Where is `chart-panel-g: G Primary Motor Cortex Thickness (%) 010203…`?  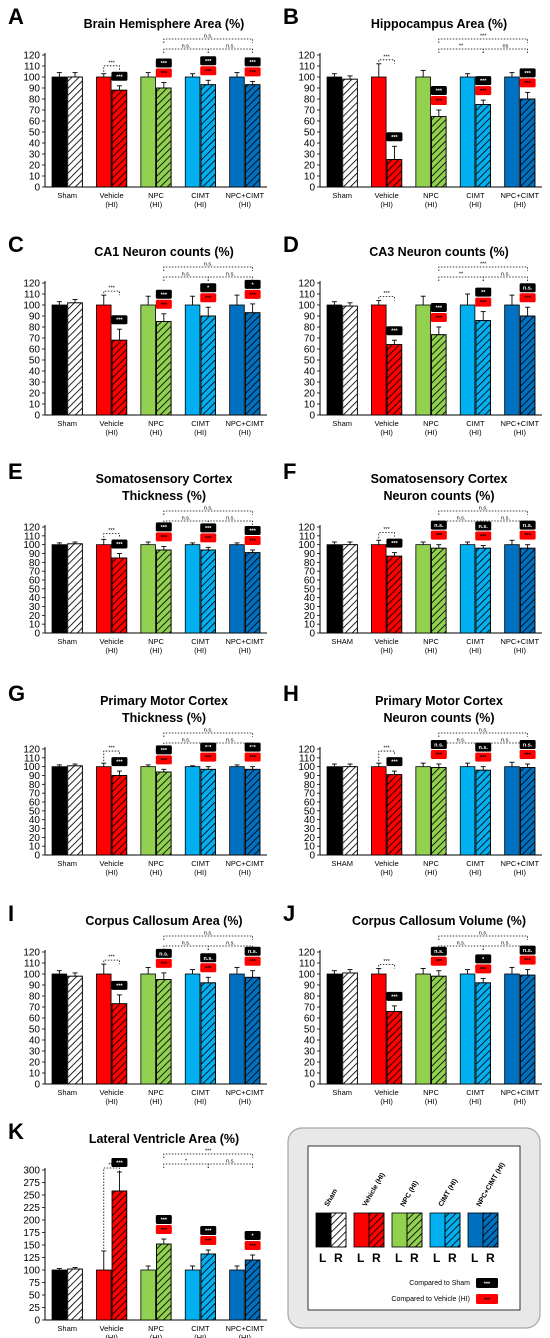 chart-panel-g: G Primary Motor Cortex Thickness (%) 010203… is located at coordinates (137, 779).